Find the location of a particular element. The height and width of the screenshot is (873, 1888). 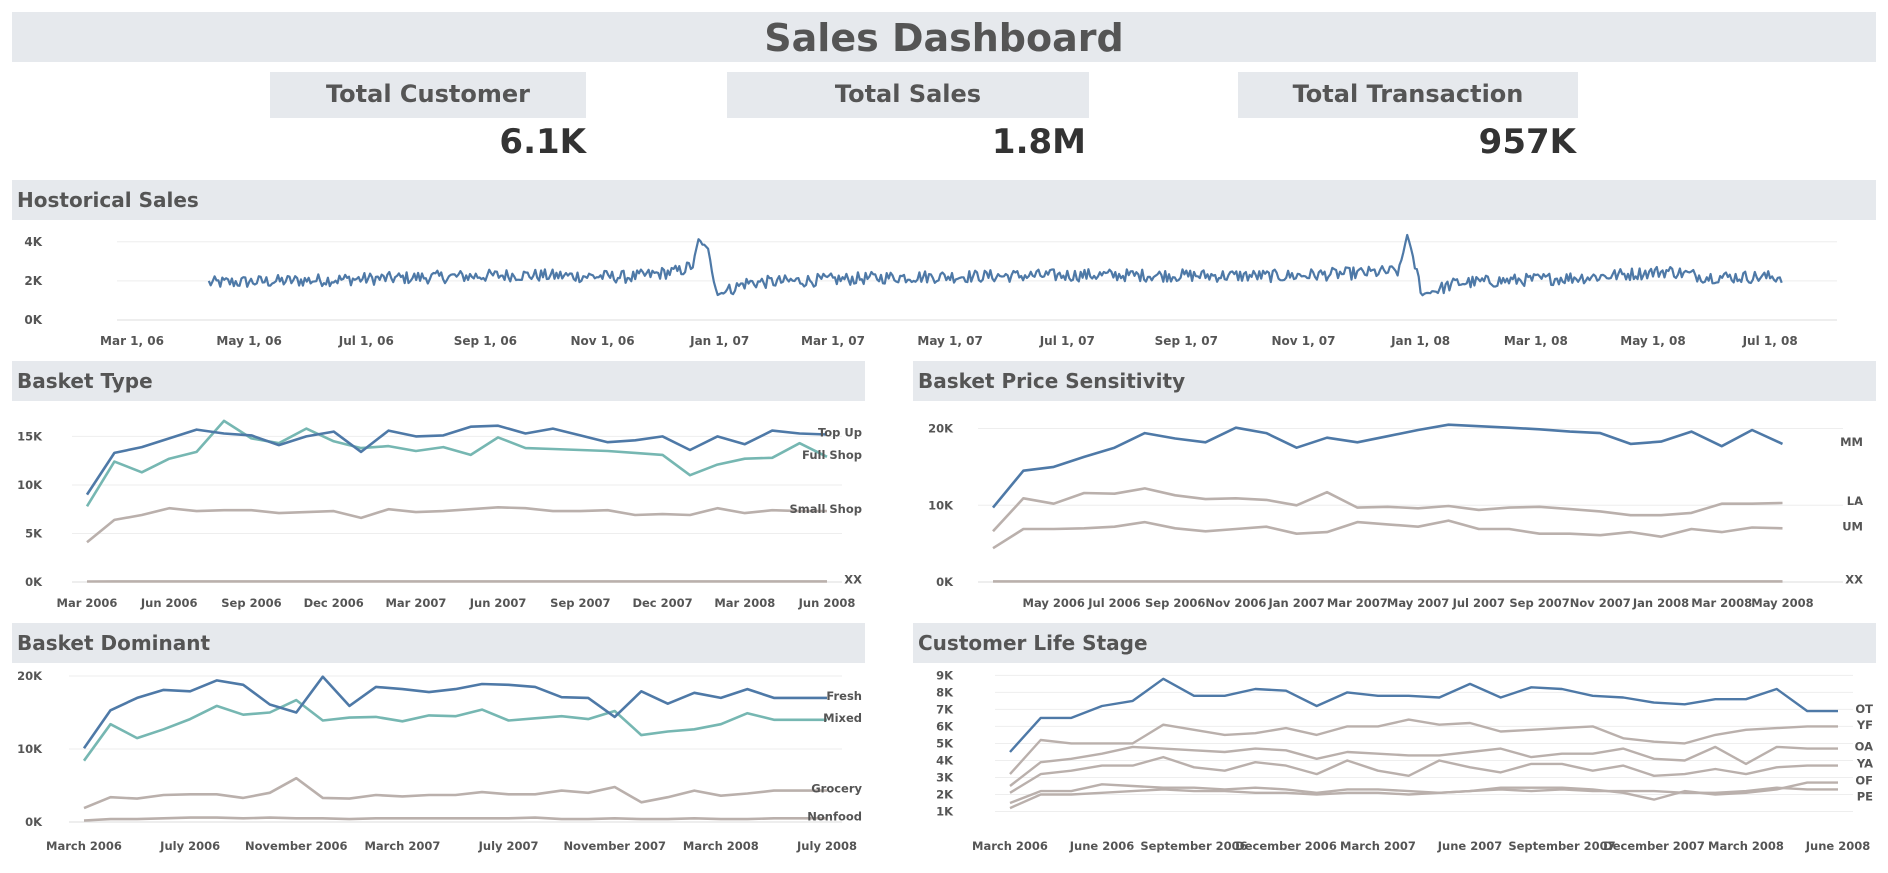

kpi-transaction-header: Total Transaction is located at coordinates (1408, 95).